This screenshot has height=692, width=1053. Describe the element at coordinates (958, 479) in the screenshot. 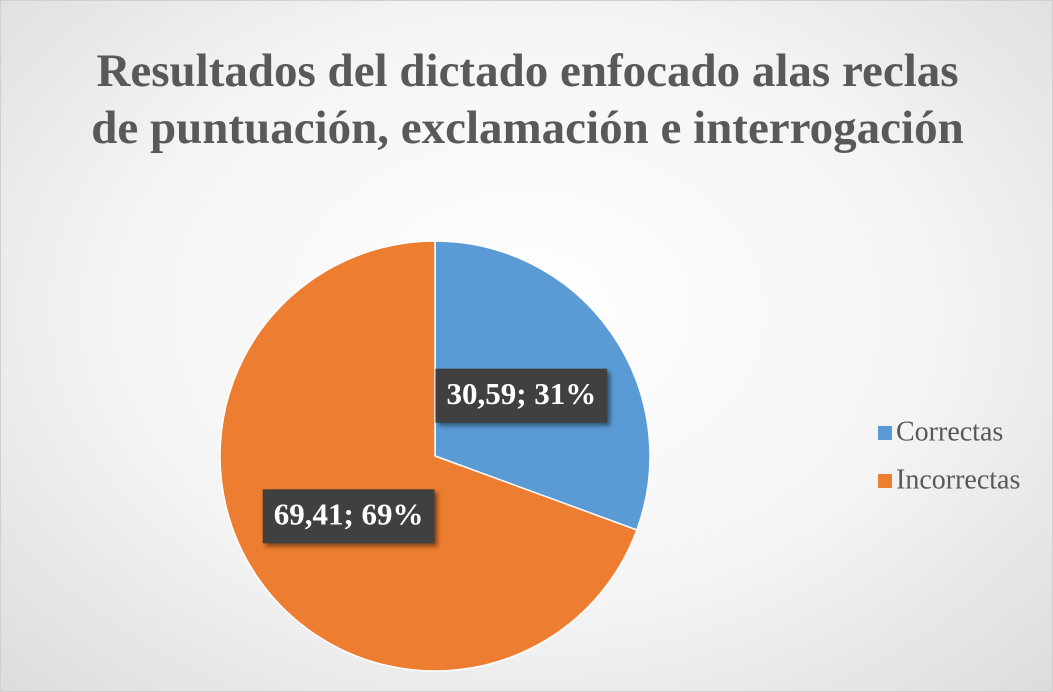

I see `legend-label: Incorrectas` at that location.